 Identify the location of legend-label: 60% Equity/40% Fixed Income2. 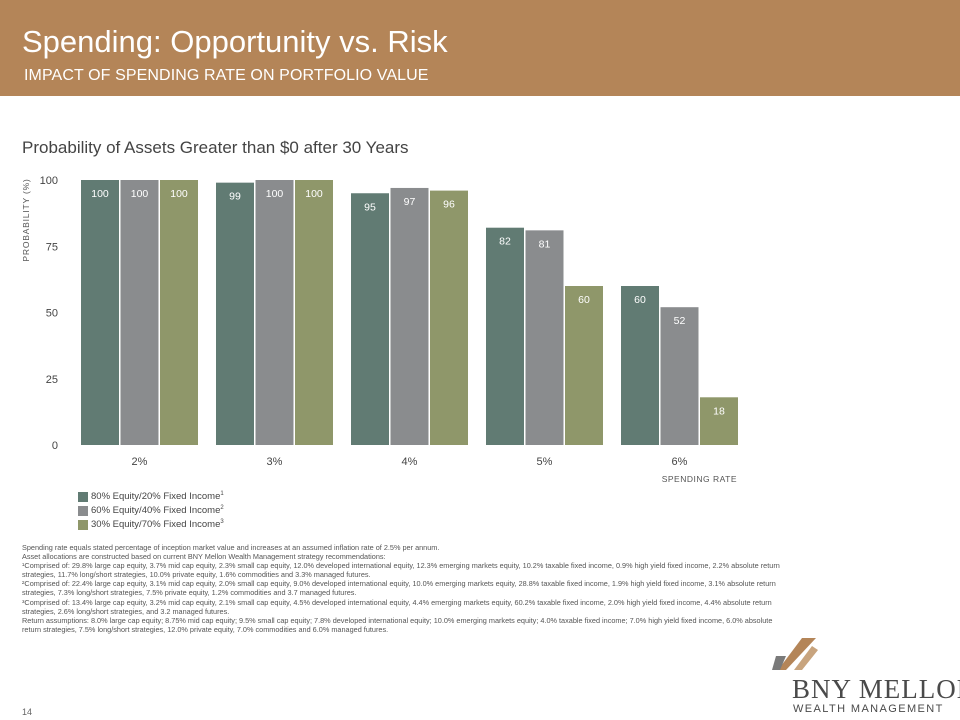
(157, 511).